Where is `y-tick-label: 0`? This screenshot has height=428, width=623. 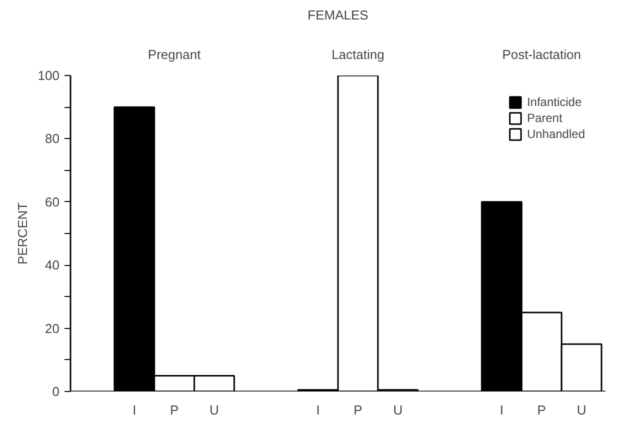 y-tick-label: 0 is located at coordinates (56, 391).